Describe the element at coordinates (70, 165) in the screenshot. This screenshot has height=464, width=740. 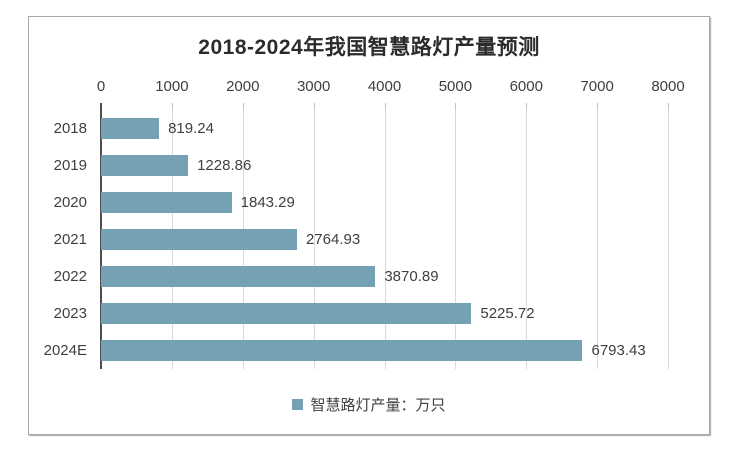
I see `y-axis-category-label: 2019` at that location.